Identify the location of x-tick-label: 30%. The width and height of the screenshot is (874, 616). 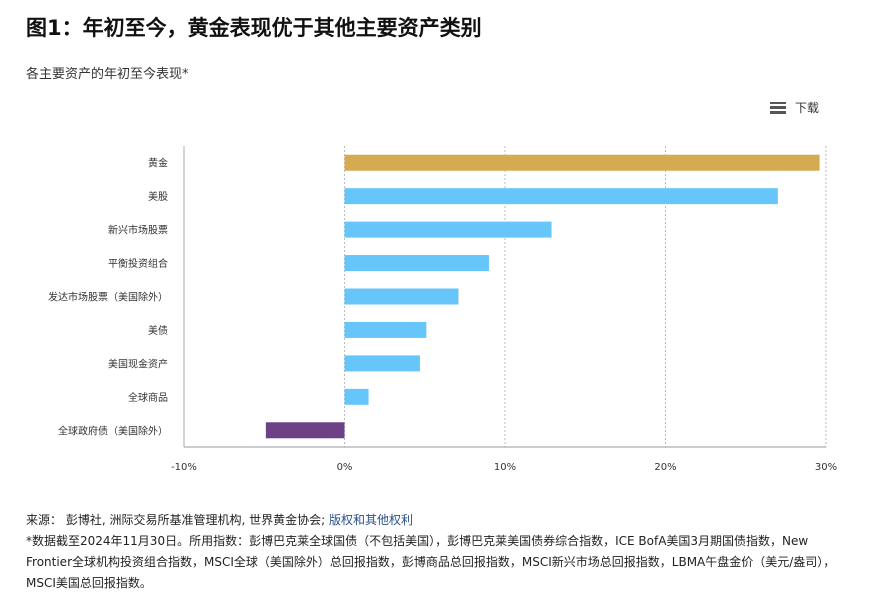
(826, 467).